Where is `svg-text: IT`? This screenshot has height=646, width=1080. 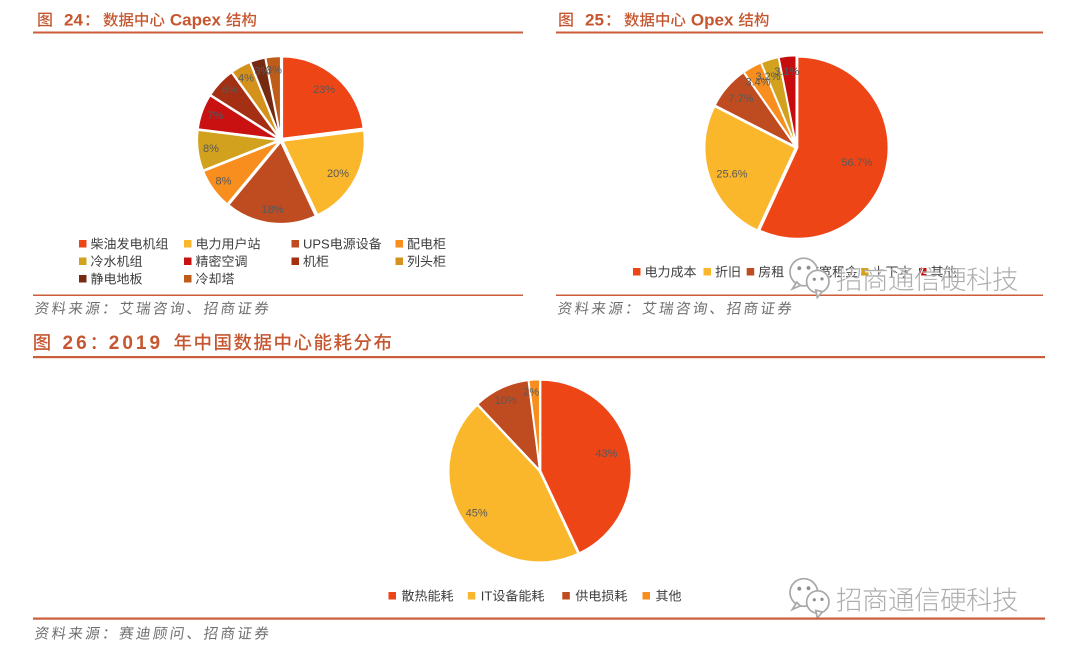
svg-text: IT is located at coordinates (487, 596).